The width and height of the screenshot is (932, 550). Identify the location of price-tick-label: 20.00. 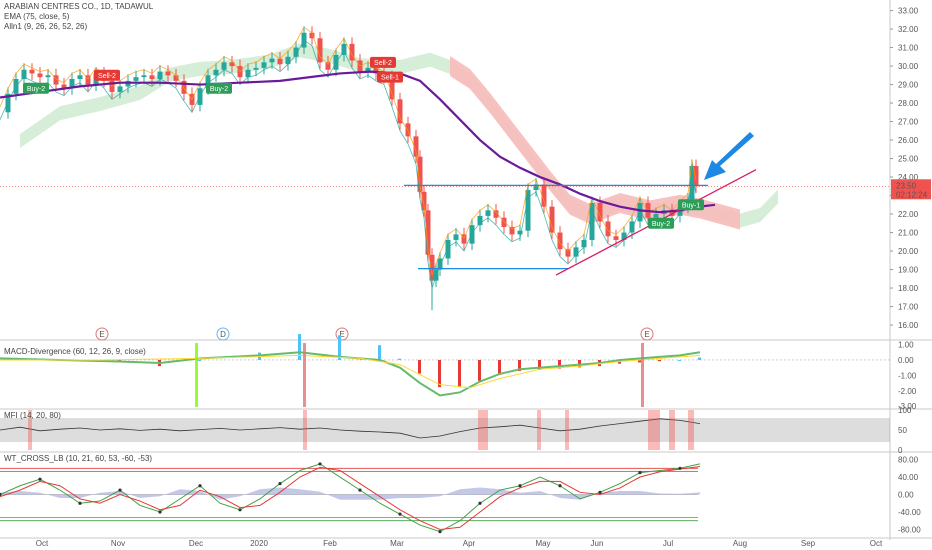
(908, 251).